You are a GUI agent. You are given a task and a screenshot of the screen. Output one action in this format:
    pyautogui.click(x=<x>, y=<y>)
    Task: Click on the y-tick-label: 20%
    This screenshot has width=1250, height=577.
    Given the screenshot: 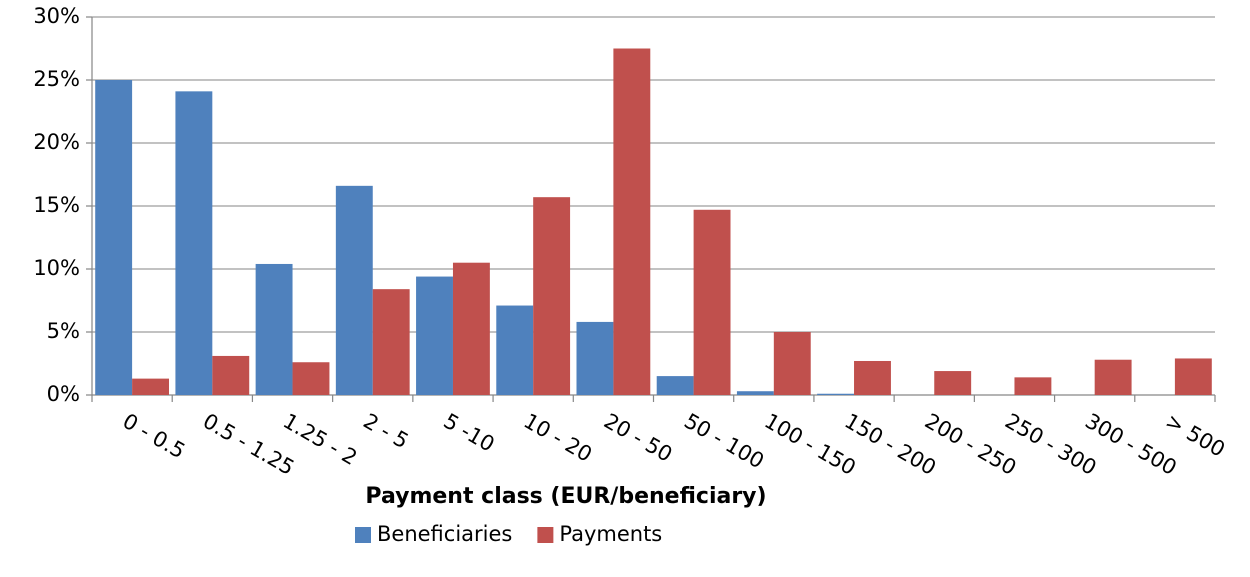 What is the action you would take?
    pyautogui.click(x=56, y=142)
    